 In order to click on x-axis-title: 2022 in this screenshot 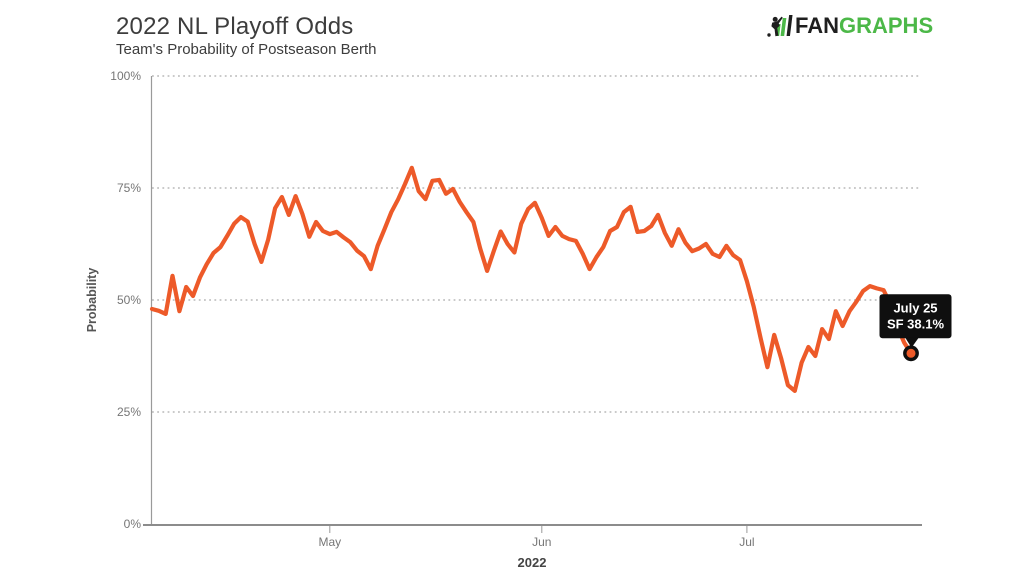, I will do `click(532, 562)`.